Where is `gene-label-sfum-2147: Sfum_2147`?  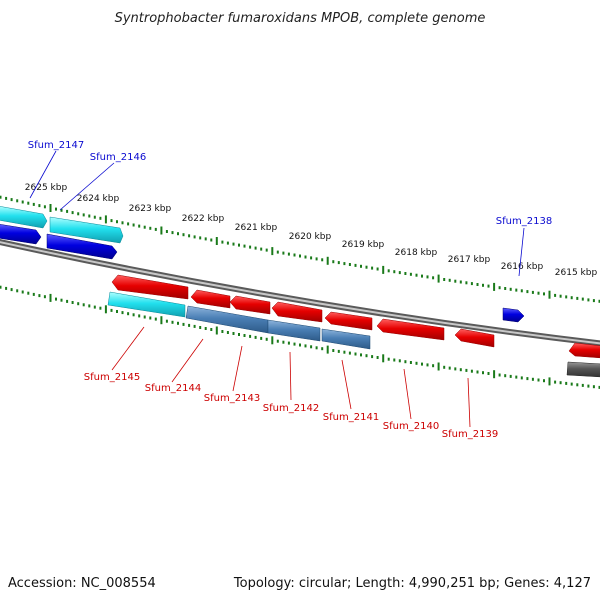
gene-label-sfum-2147: Sfum_2147 is located at coordinates (56, 145).